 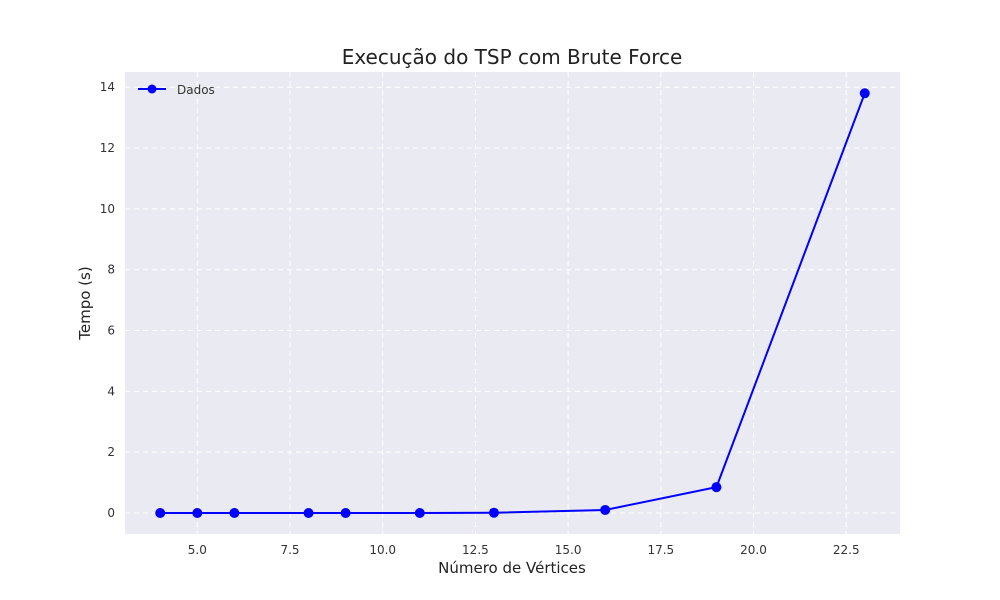 I want to click on y-tick-label: 14, so click(x=107, y=87).